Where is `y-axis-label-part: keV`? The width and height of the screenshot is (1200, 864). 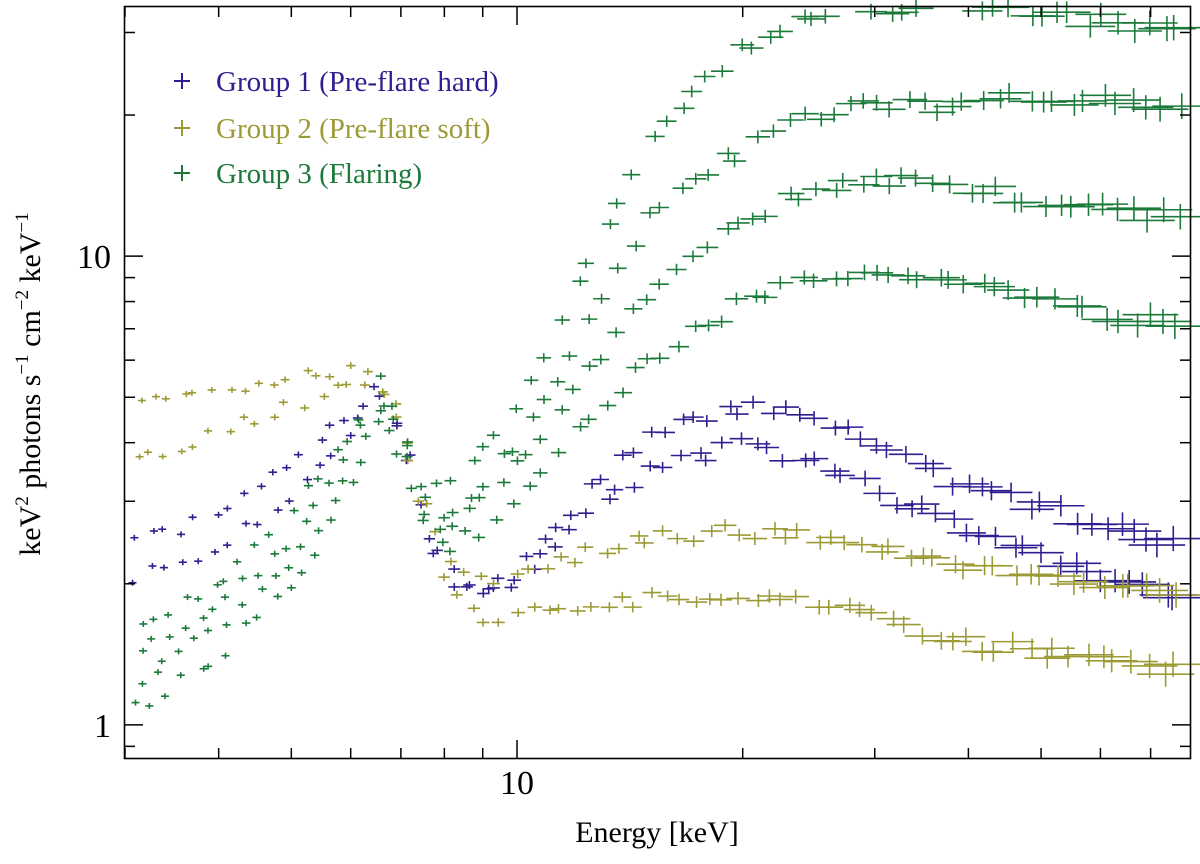
y-axis-label-part: keV is located at coordinates (30, 261).